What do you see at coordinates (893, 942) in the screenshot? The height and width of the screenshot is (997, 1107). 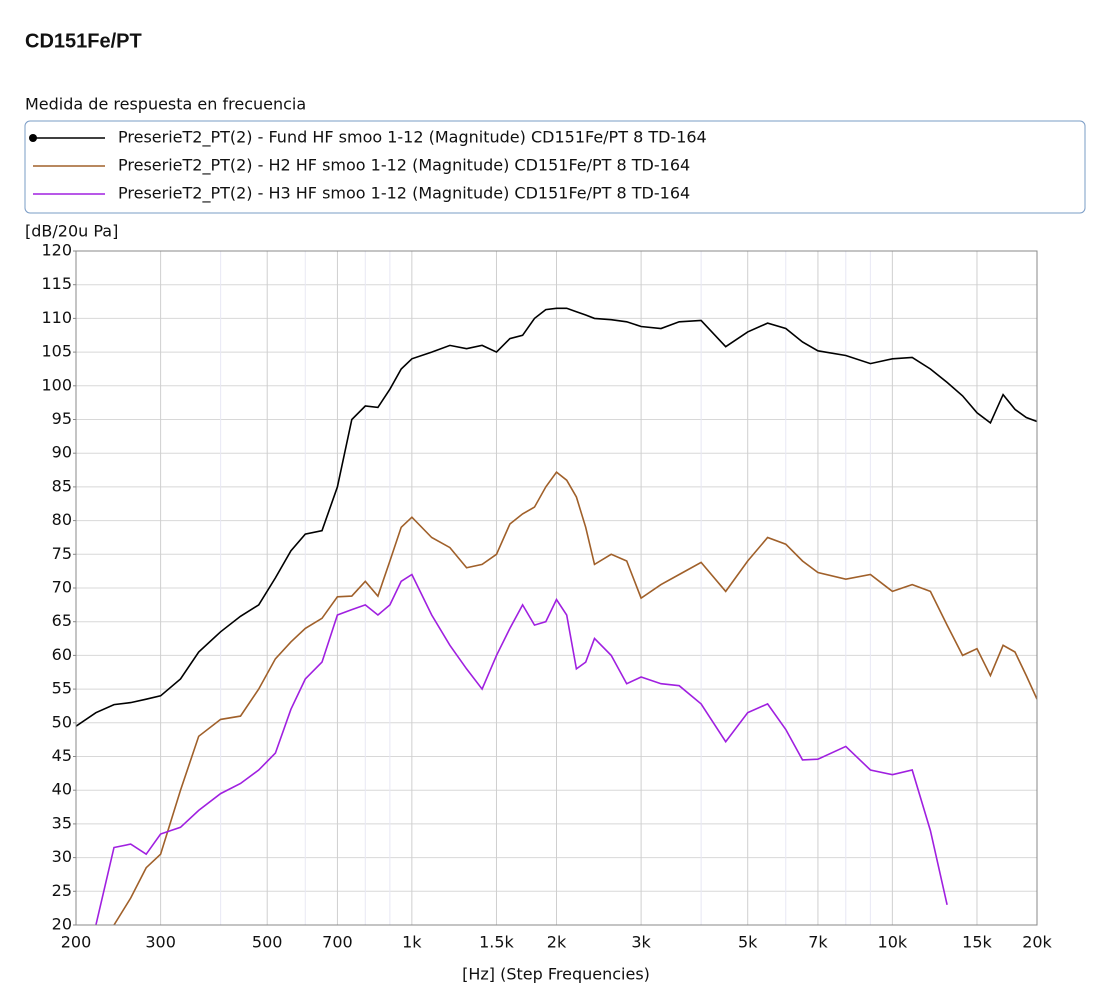 I see `x-tick-label: 10k` at bounding box center [893, 942].